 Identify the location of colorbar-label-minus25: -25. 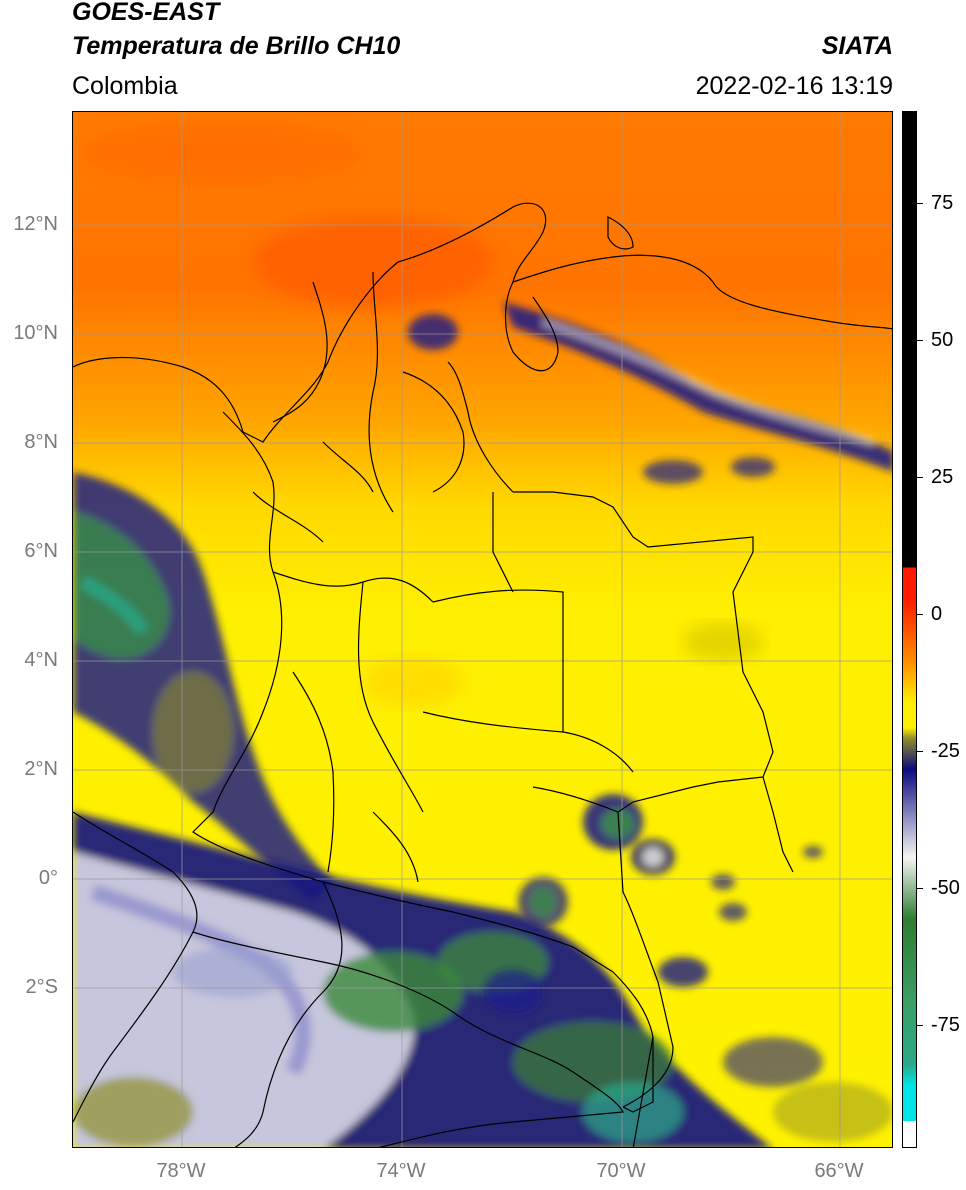
(945, 751).